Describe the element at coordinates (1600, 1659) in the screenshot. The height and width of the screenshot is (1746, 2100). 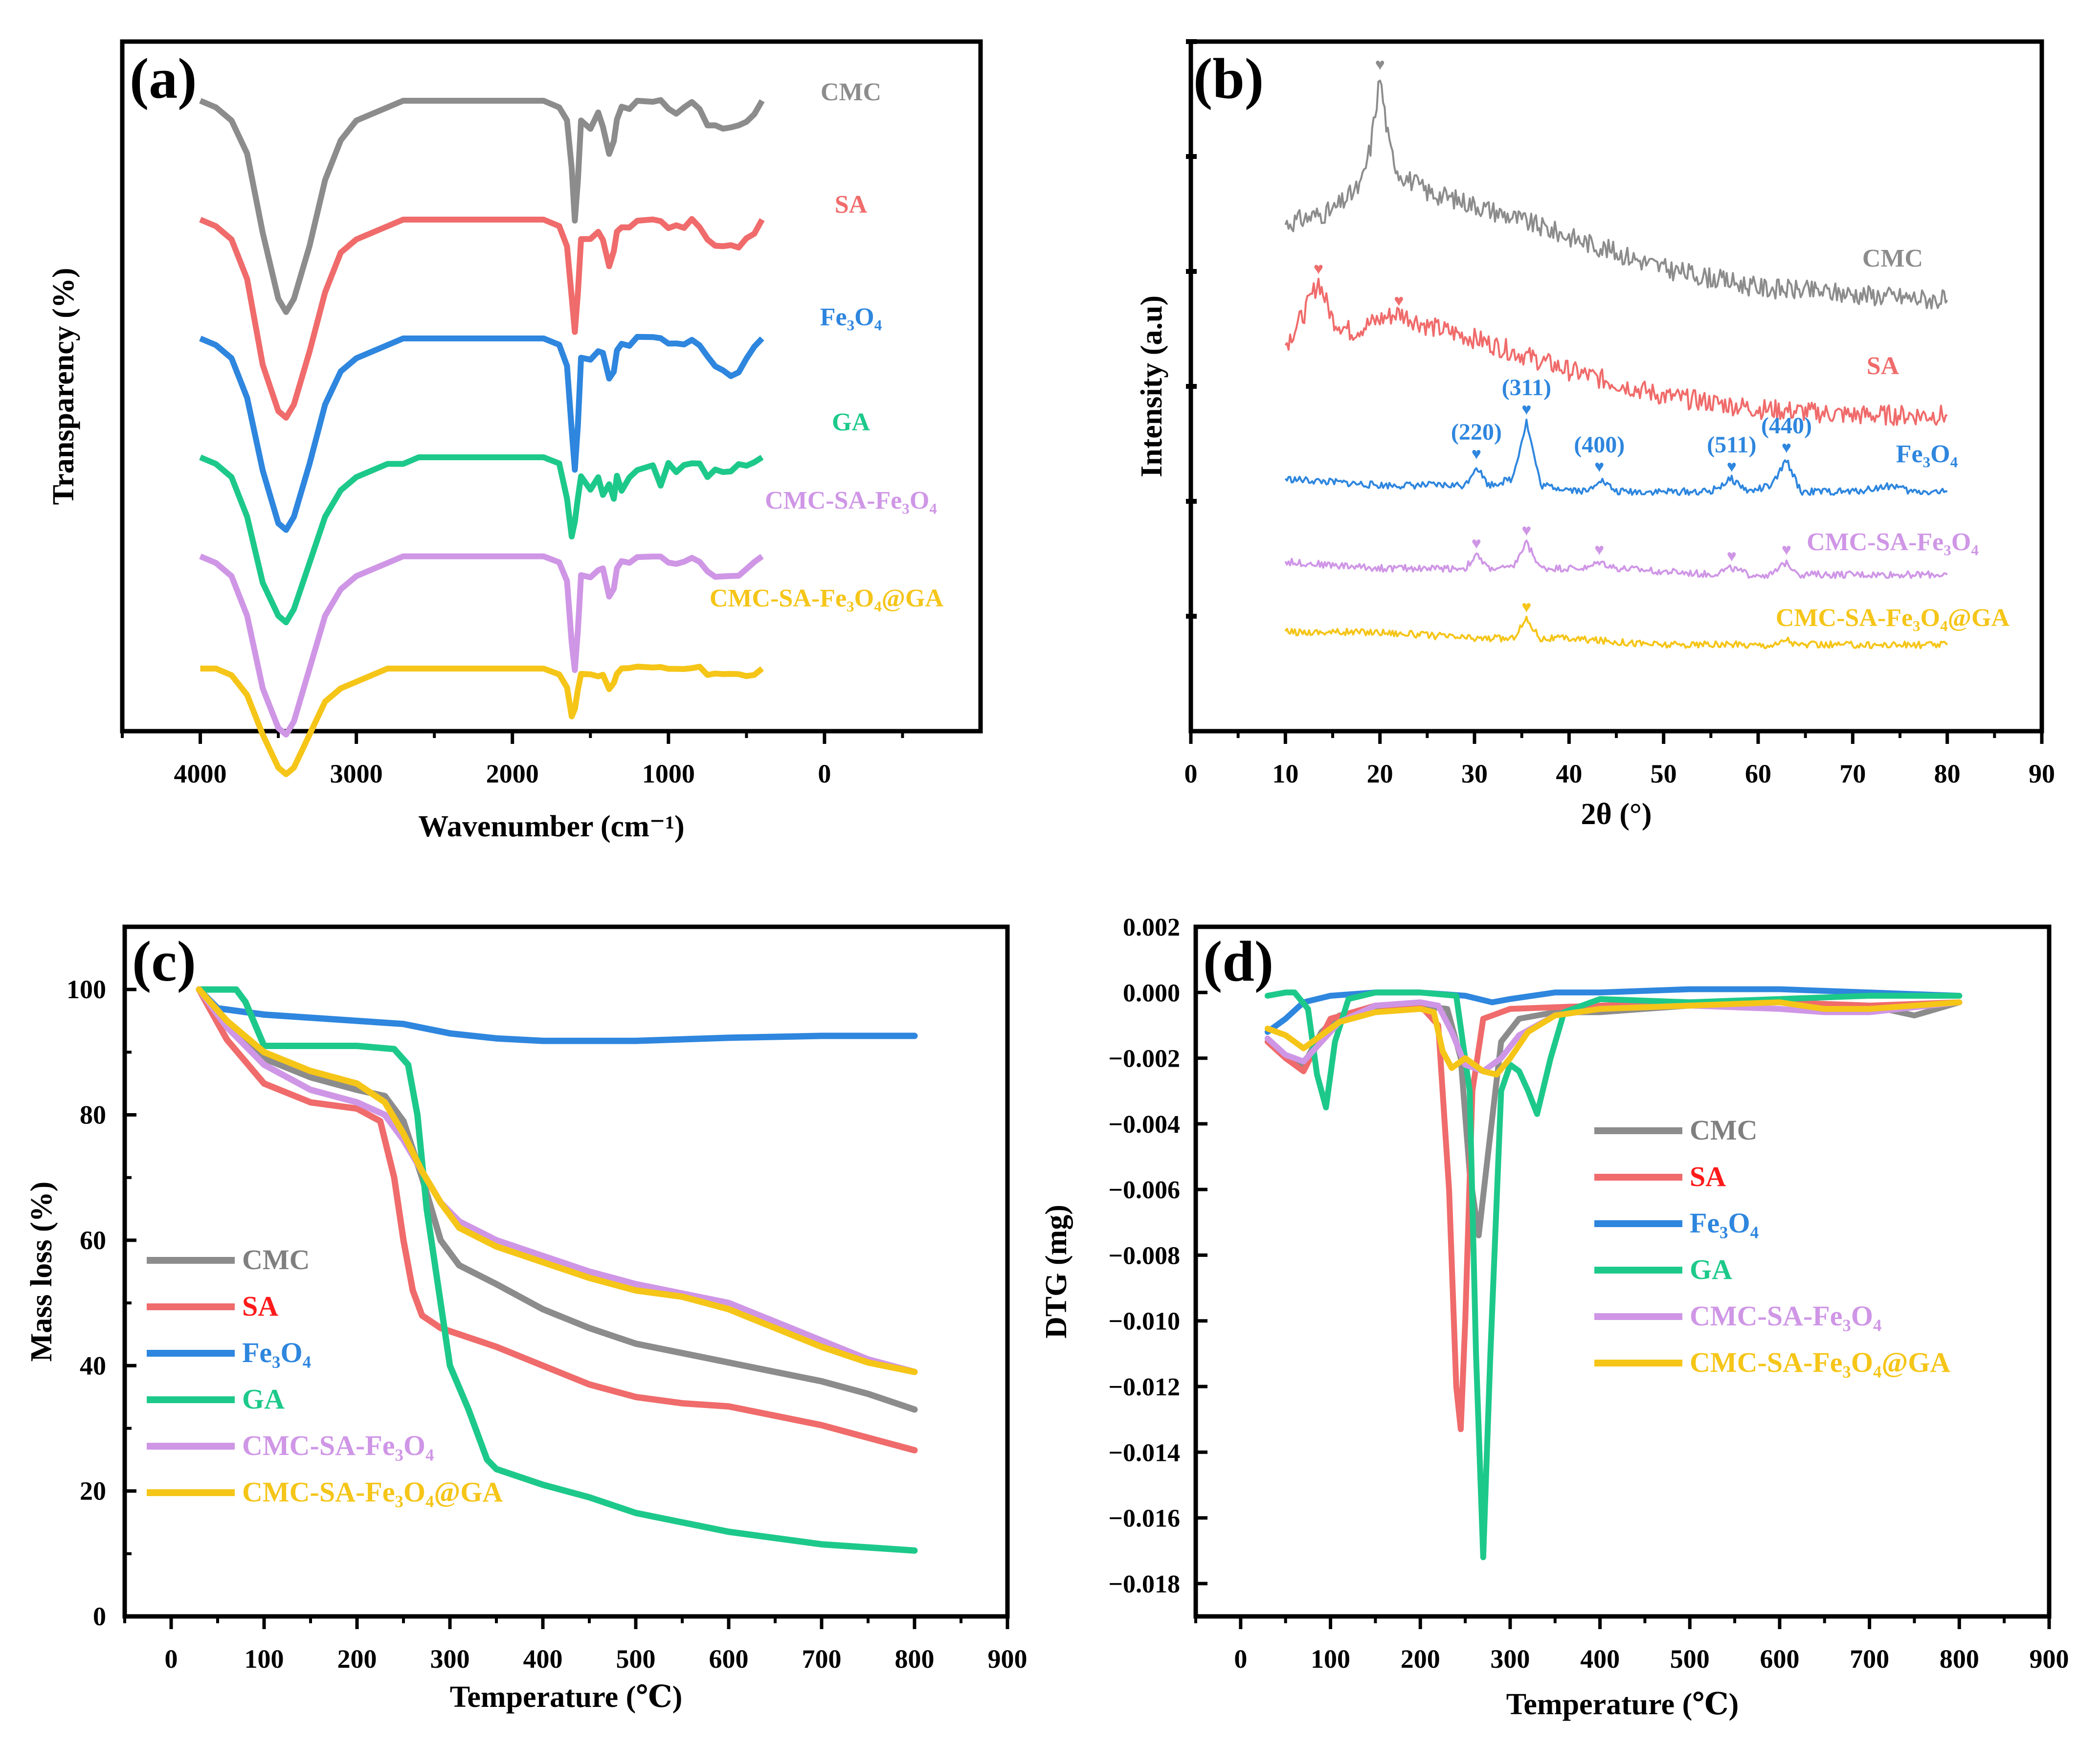
I see `x-tick-label: 400` at that location.